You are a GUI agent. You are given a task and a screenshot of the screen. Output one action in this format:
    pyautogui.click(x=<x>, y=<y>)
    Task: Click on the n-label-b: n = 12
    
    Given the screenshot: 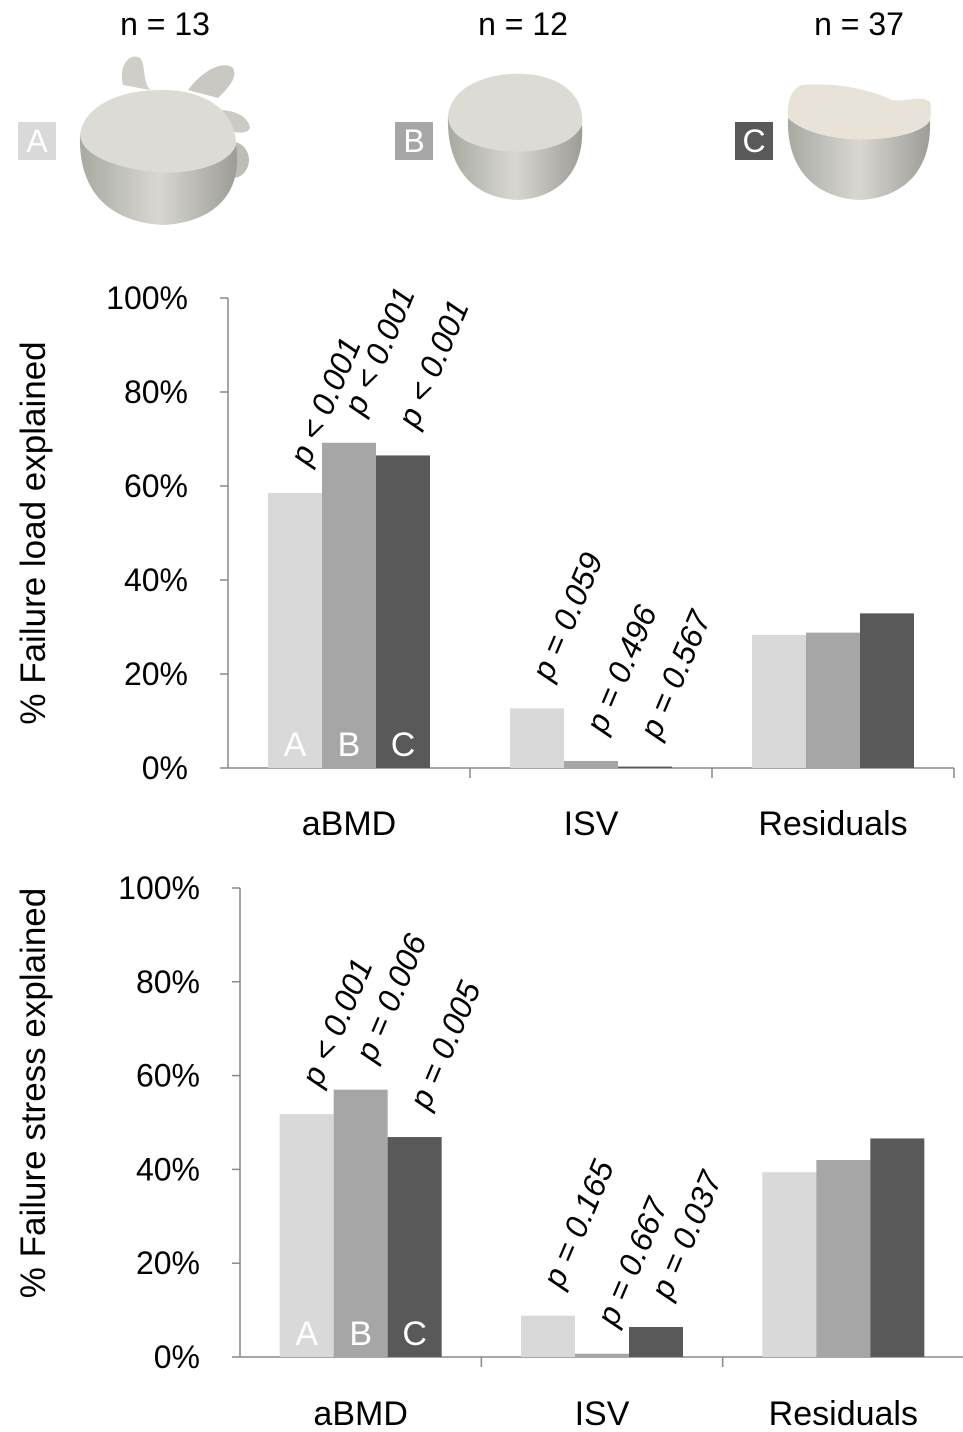 What is the action you would take?
    pyautogui.click(x=523, y=24)
    